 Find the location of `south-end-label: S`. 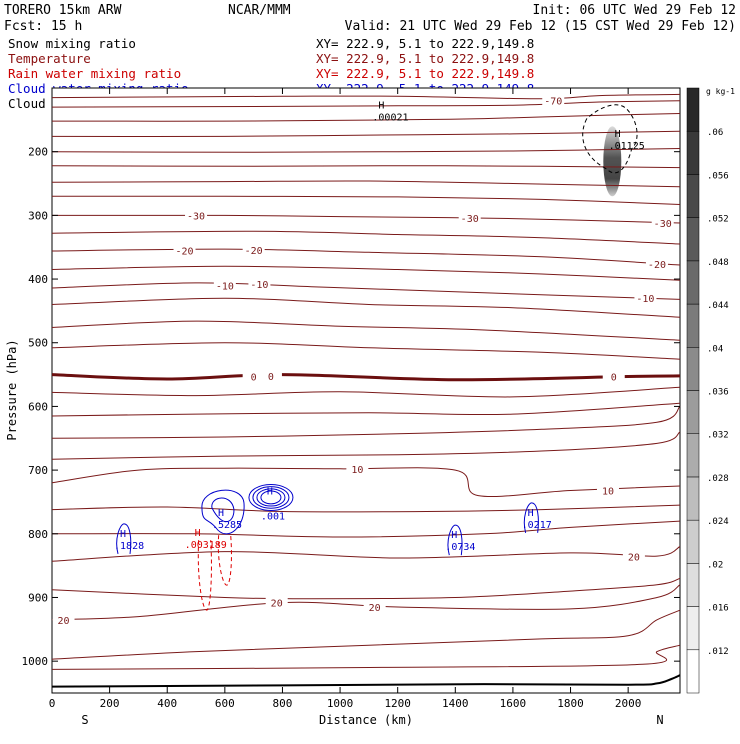

south-end-label: S is located at coordinates (84, 720).